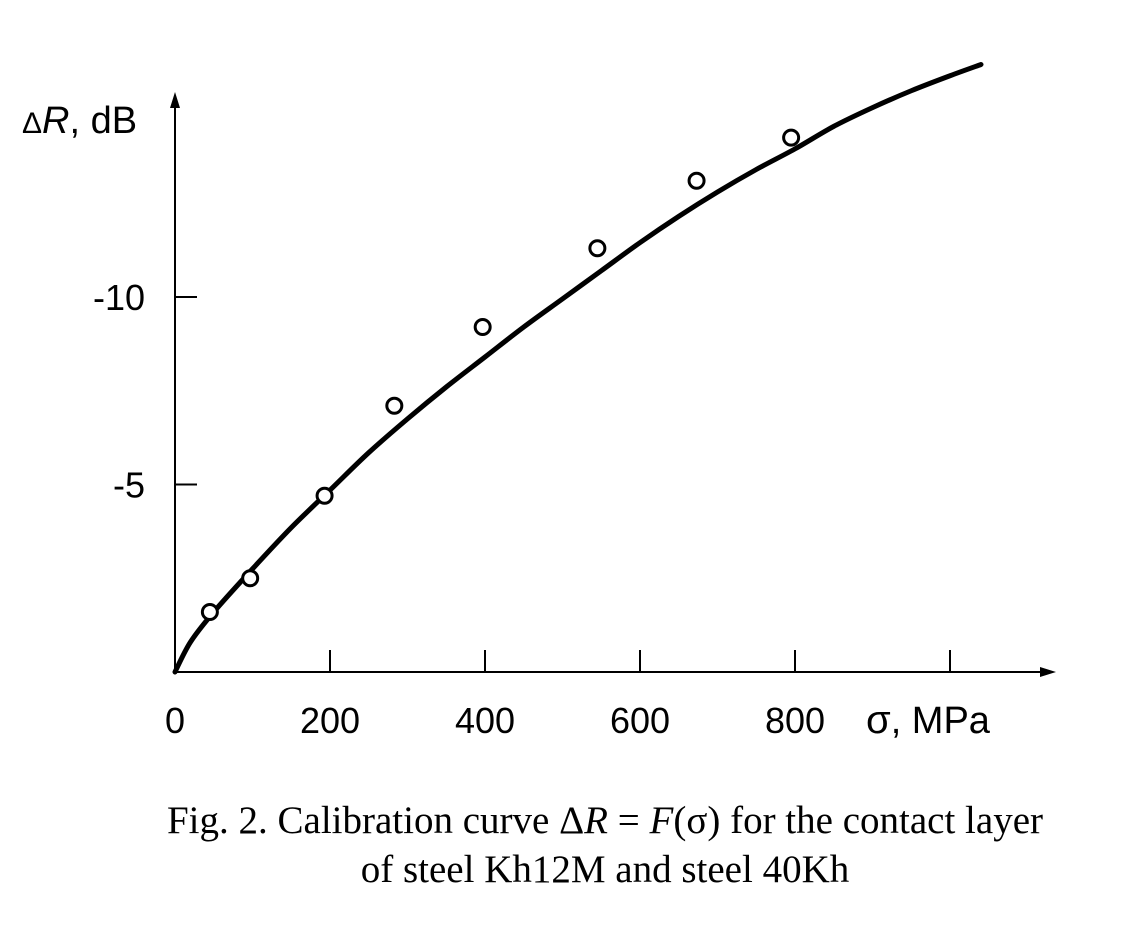  Describe the element at coordinates (878, 720) in the screenshot. I see `x-axis-label-symbol: σ` at that location.